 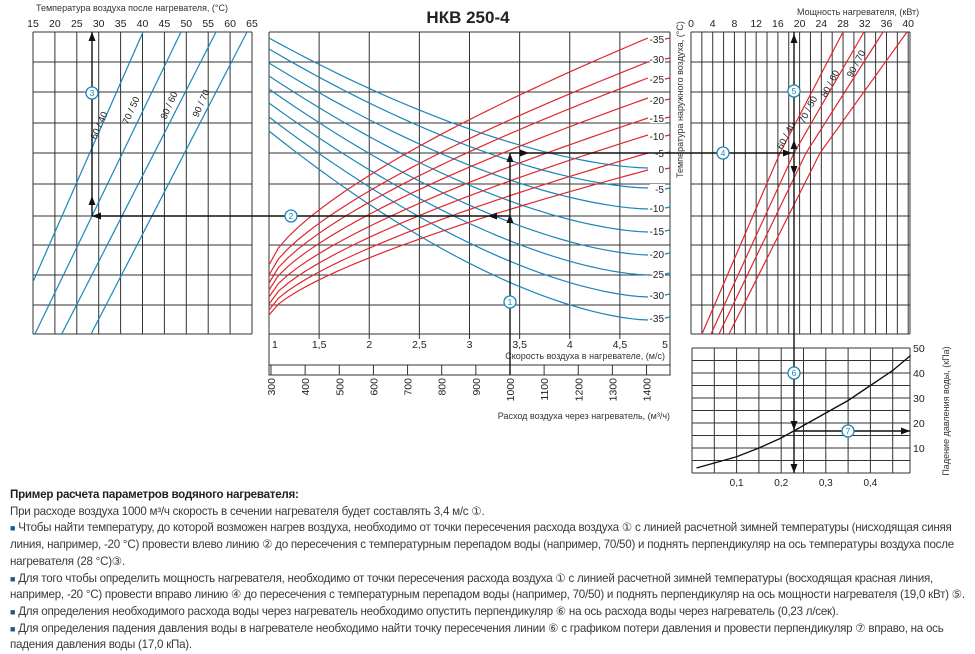 What do you see at coordinates (470, 345) in the screenshot?
I see `velocity-tick-label: 3` at bounding box center [470, 345].